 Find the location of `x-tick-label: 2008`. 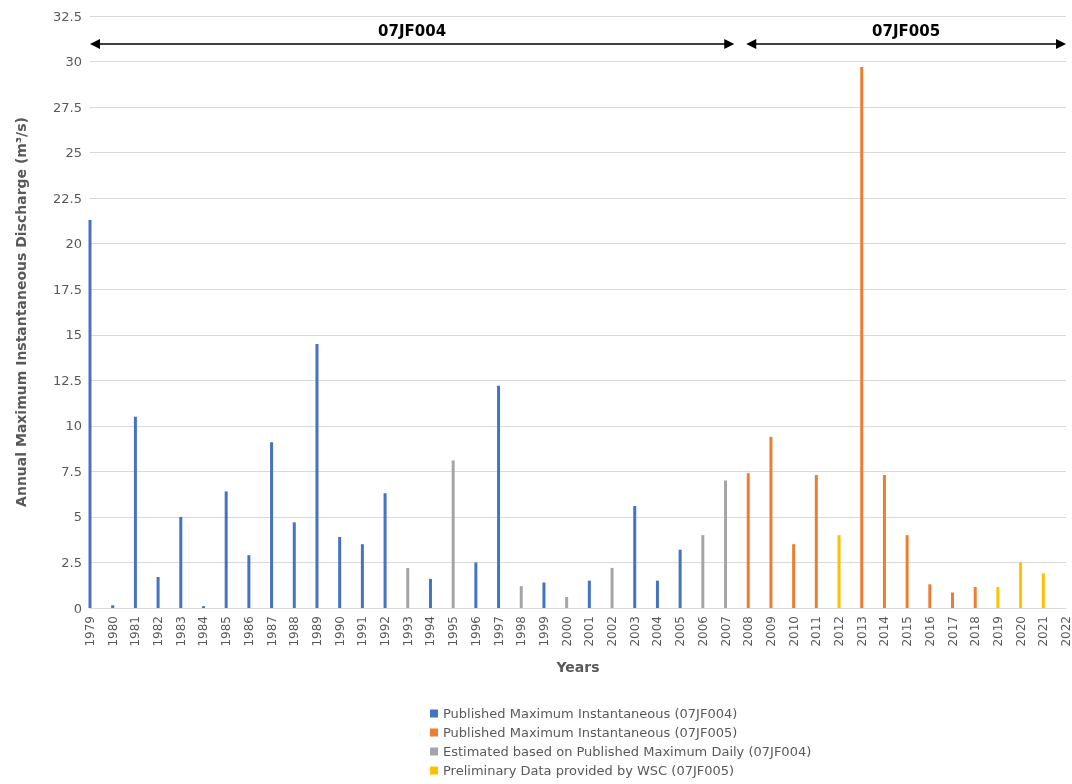

x-tick-label: 2008 is located at coordinates (748, 631).